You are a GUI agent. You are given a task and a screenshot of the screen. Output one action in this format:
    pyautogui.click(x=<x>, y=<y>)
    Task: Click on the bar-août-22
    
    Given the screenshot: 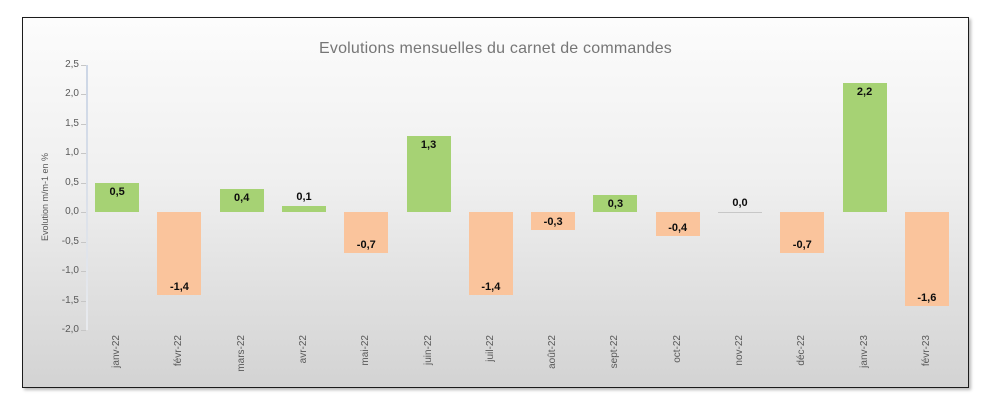 What is the action you would take?
    pyautogui.click(x=553, y=221)
    